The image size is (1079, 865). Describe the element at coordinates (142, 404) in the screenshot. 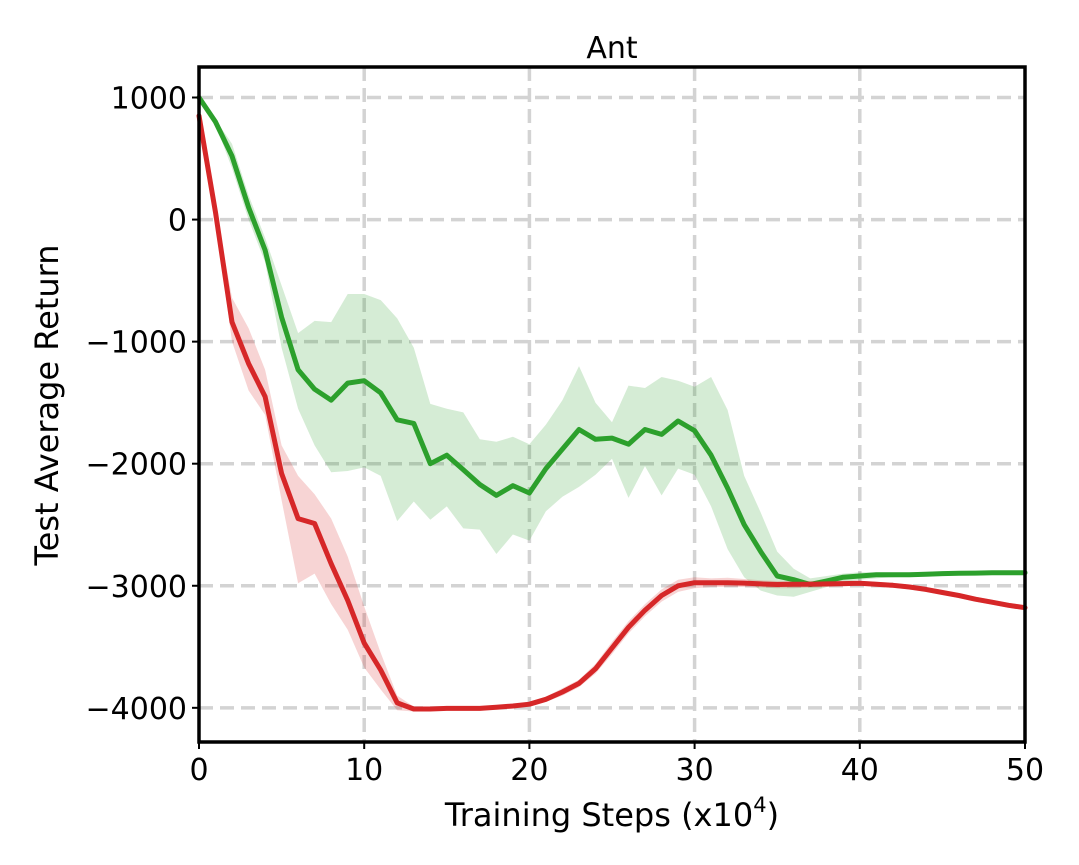

I see `y-axis-ticks: 1000 0 −1000 −2000 −3000 −4000` at that location.